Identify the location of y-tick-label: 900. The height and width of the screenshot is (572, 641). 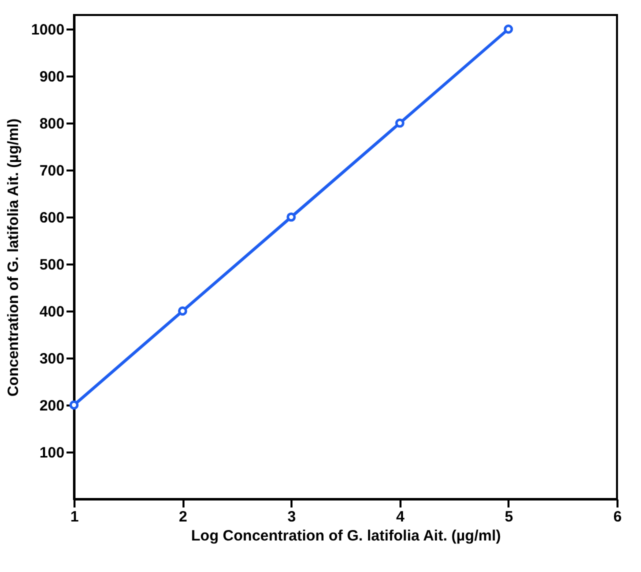
(51, 77).